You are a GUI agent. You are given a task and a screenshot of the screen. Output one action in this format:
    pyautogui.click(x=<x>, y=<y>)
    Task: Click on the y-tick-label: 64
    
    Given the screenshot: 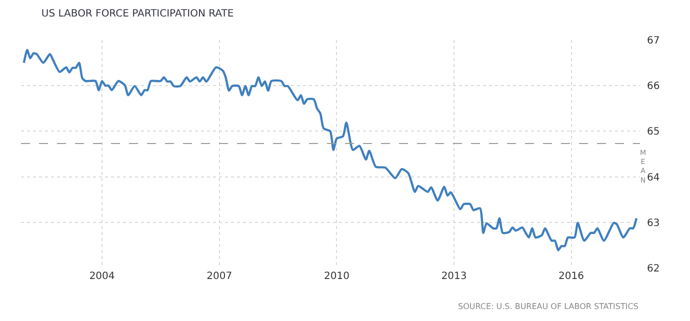 What is the action you would take?
    pyautogui.click(x=653, y=178)
    